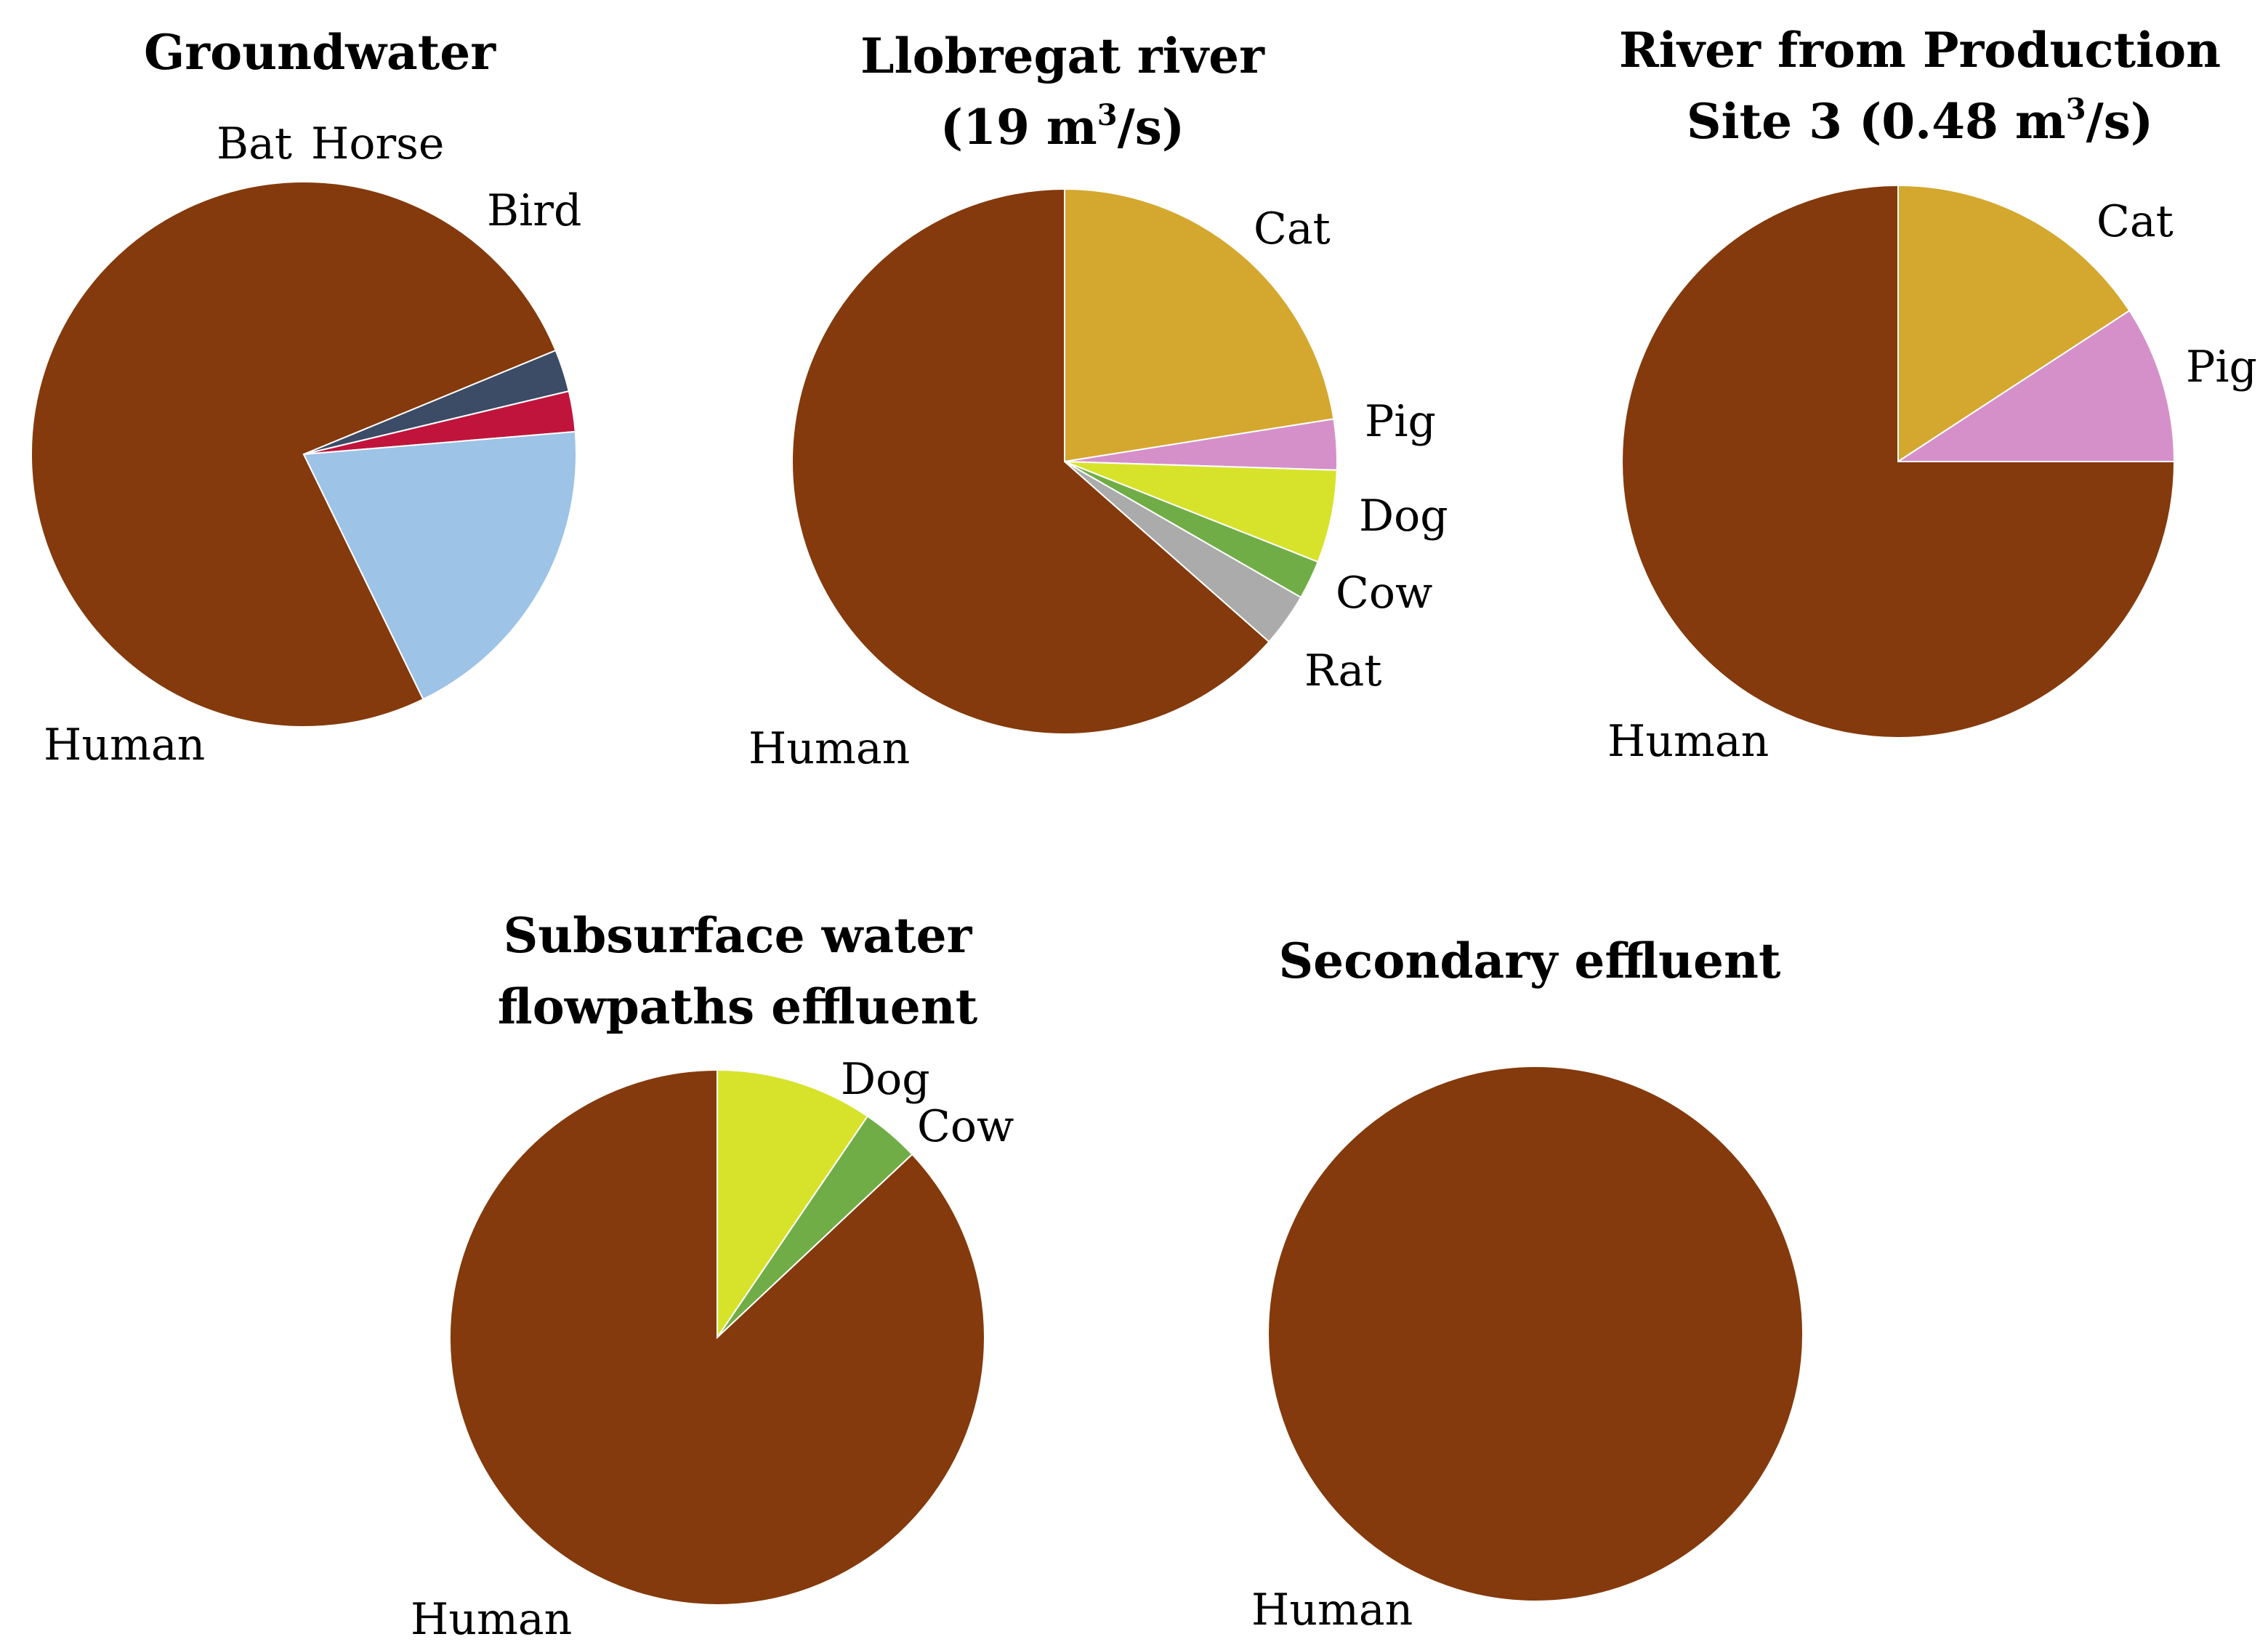 The width and height of the screenshot is (2268, 1650). Describe the element at coordinates (738, 935) in the screenshot. I see `chart-title-line-1: Subsurface water` at that location.